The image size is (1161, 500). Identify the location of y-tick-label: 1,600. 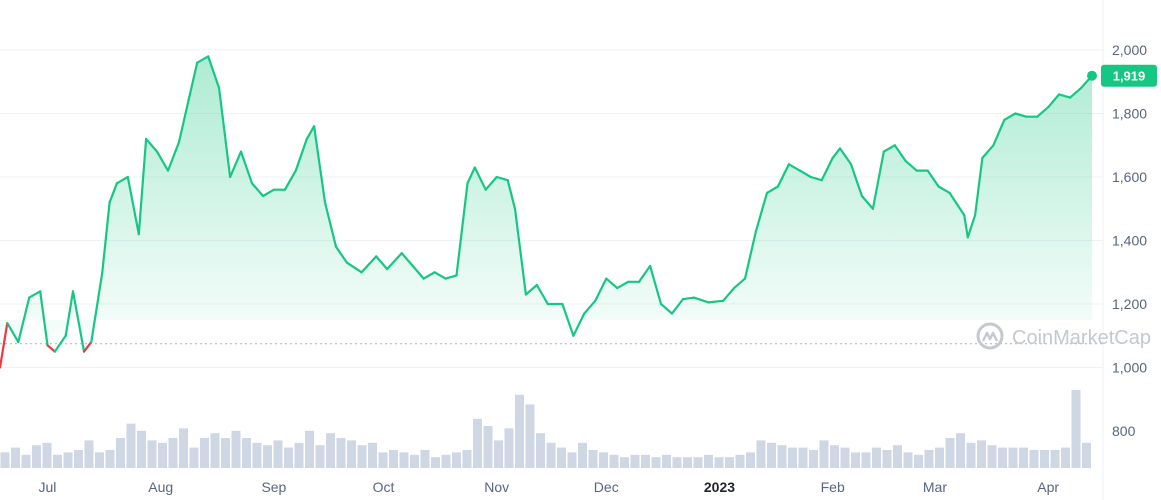
(1129, 177).